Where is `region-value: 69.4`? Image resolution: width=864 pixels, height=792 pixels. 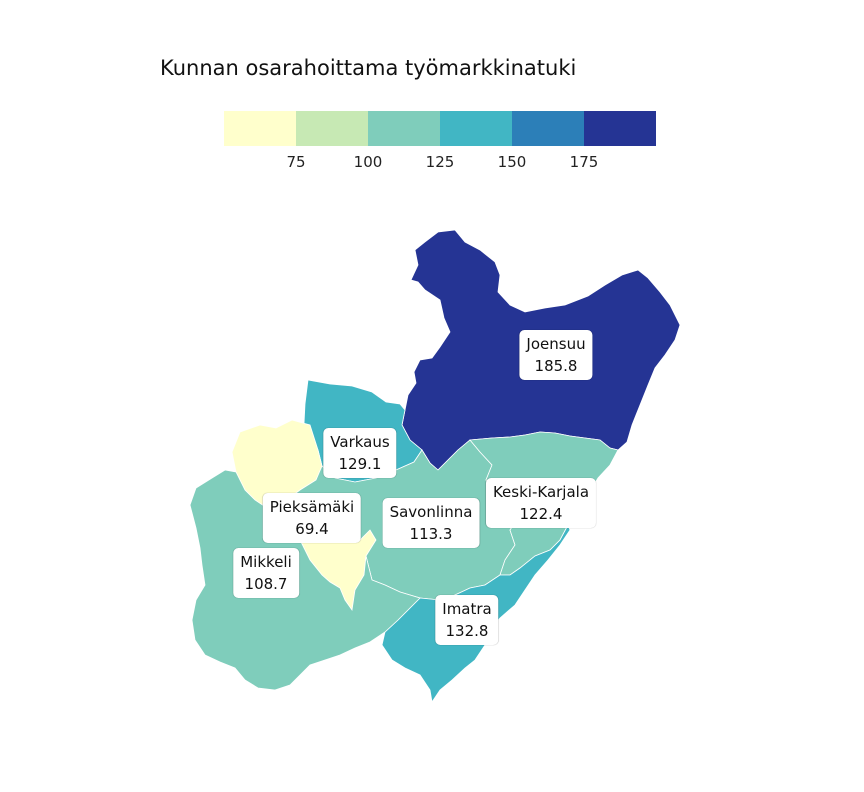
region-value: 69.4 is located at coordinates (312, 529).